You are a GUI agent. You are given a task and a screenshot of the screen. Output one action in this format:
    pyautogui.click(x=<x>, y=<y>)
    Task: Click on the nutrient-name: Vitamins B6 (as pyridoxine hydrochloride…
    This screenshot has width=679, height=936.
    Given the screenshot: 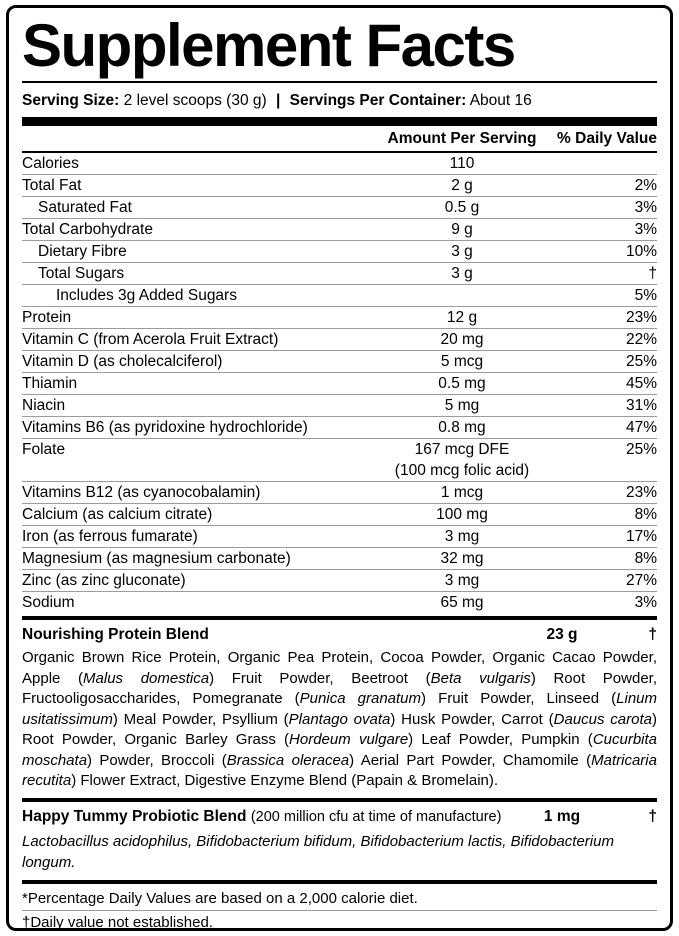 What is the action you would take?
    pyautogui.click(x=165, y=427)
    